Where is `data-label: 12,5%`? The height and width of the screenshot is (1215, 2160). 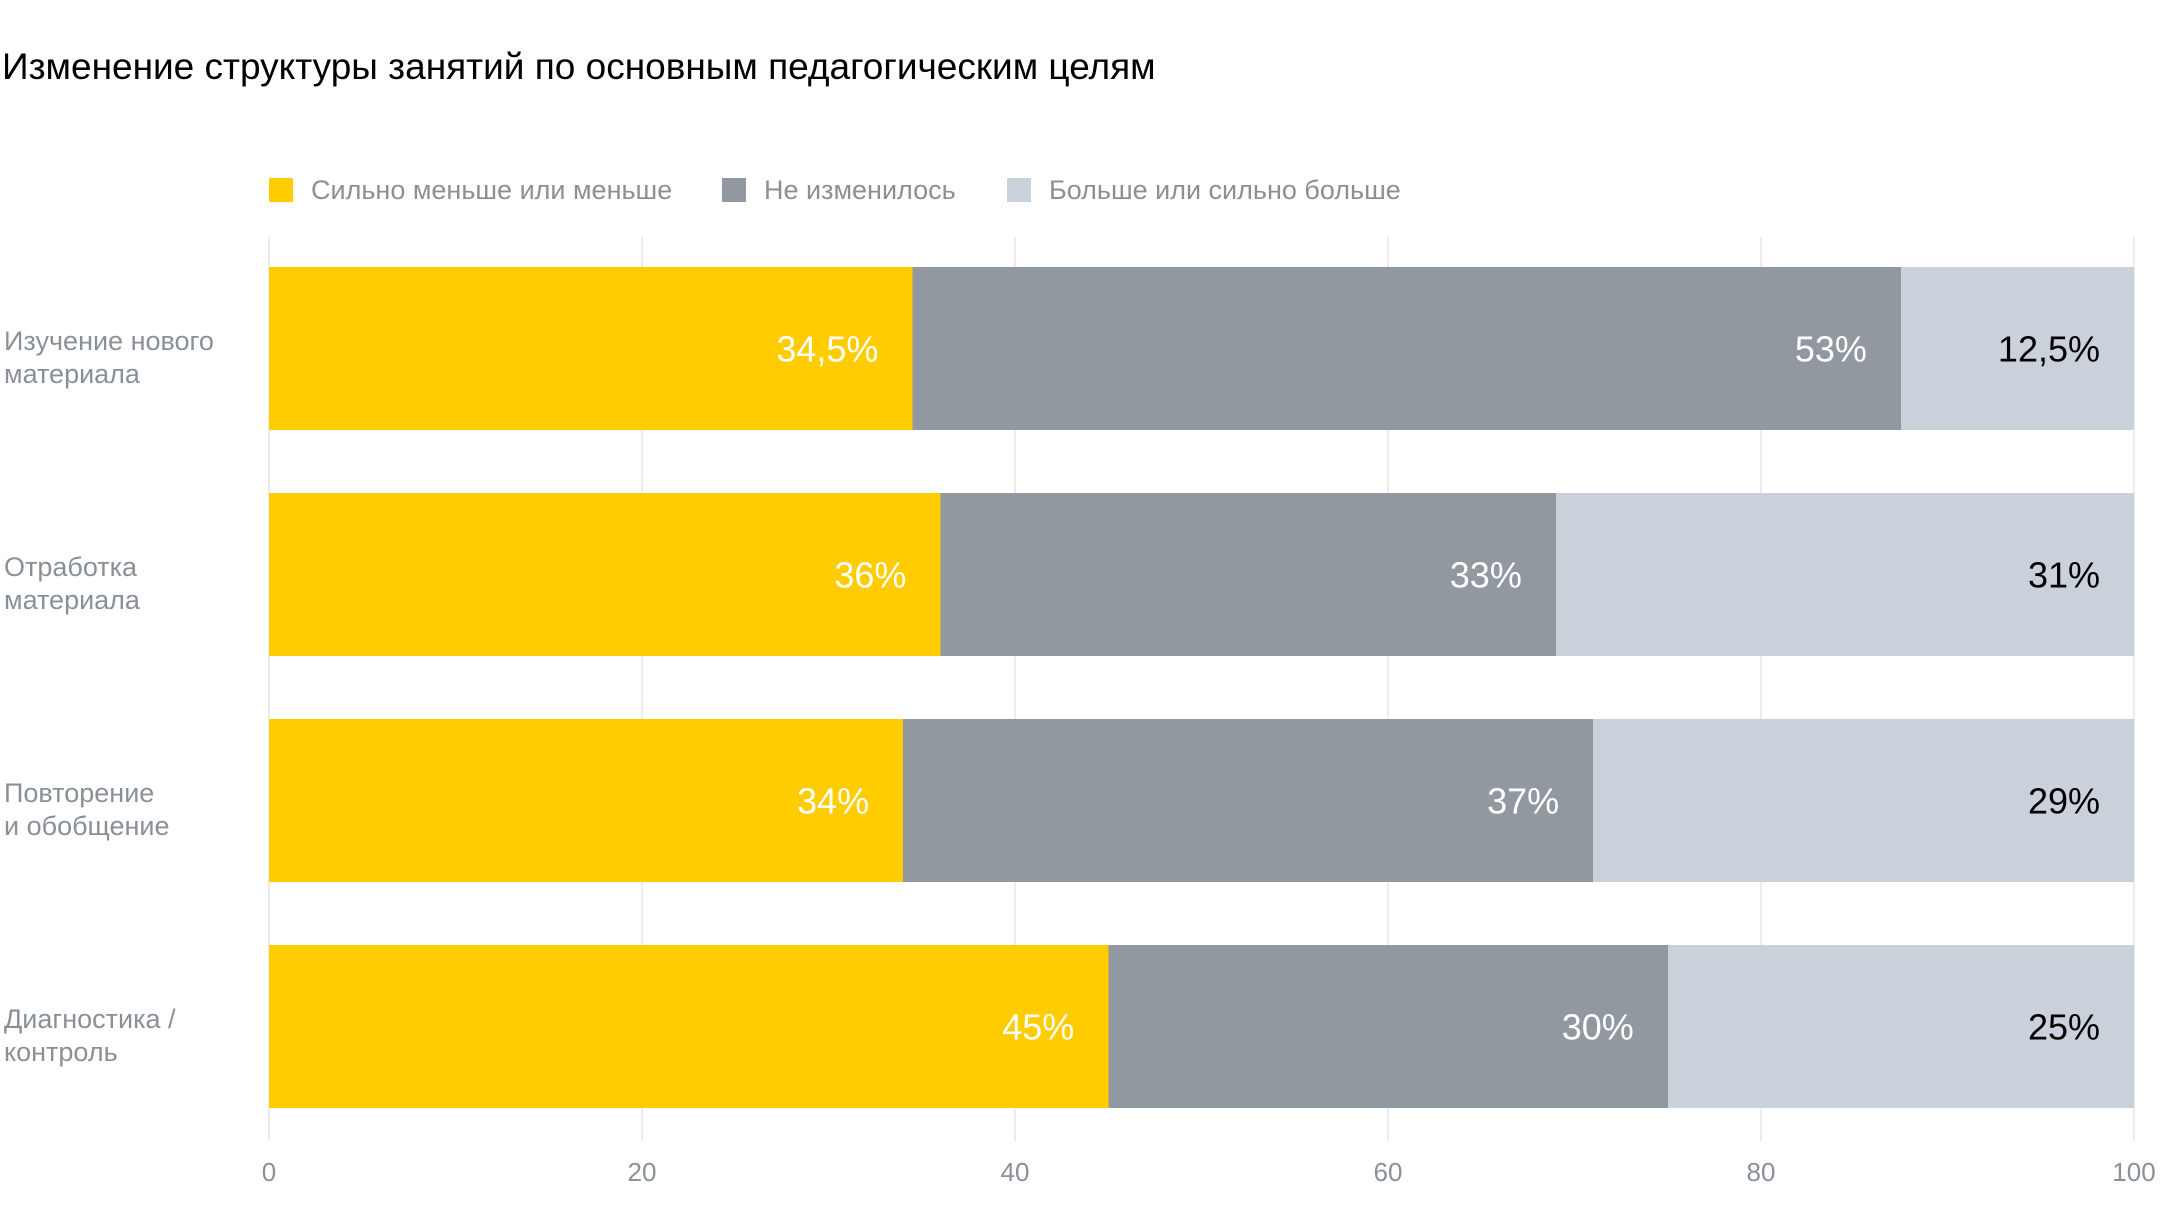 data-label: 12,5% is located at coordinates (2049, 349).